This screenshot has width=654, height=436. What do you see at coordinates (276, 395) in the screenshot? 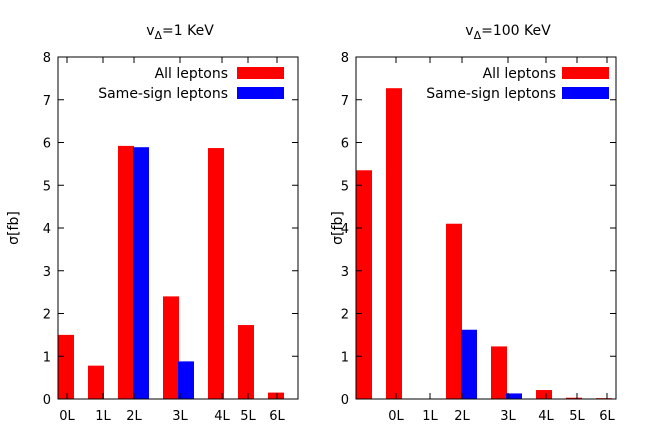
I see `bar-all-6L` at bounding box center [276, 395].